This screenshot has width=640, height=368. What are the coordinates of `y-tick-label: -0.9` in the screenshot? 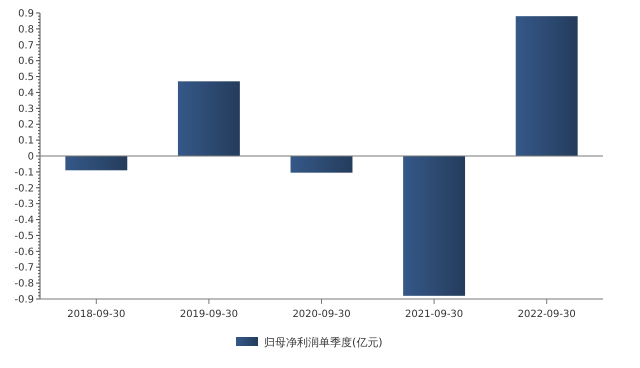 It's located at (24, 300).